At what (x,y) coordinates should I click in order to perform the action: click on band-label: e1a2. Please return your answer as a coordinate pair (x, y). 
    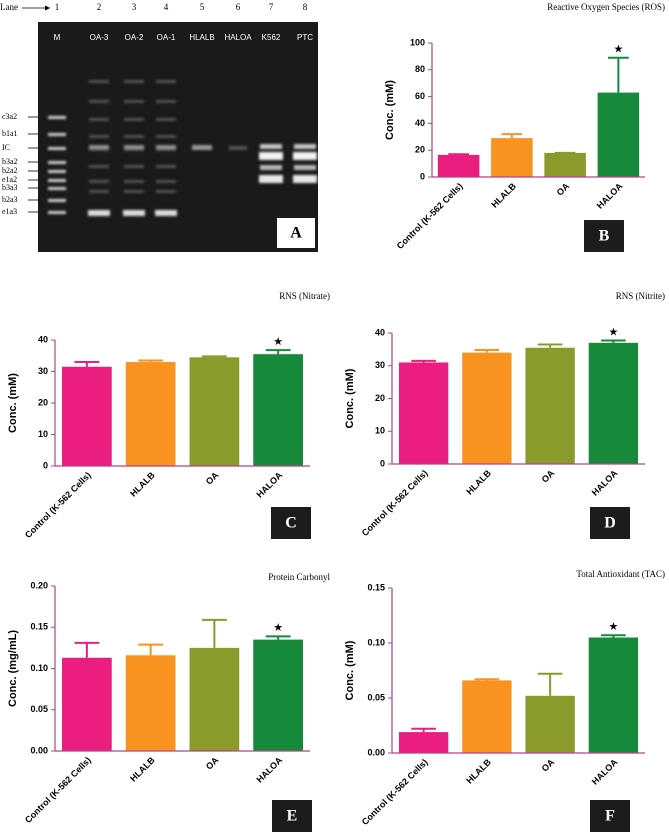
    Looking at the image, I should click on (9, 179).